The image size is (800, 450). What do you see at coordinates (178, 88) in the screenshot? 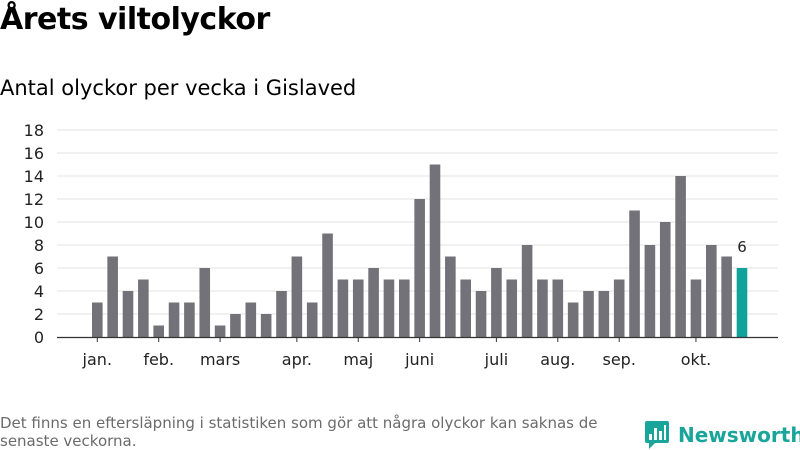
I see `chart-subtitle: Antal olyckor per vecka i Gislaved` at bounding box center [178, 88].